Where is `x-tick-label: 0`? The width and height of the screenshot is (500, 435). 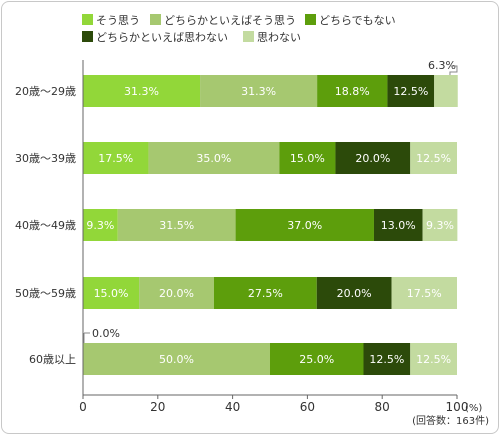 x-tick-label: 0 is located at coordinates (83, 407).